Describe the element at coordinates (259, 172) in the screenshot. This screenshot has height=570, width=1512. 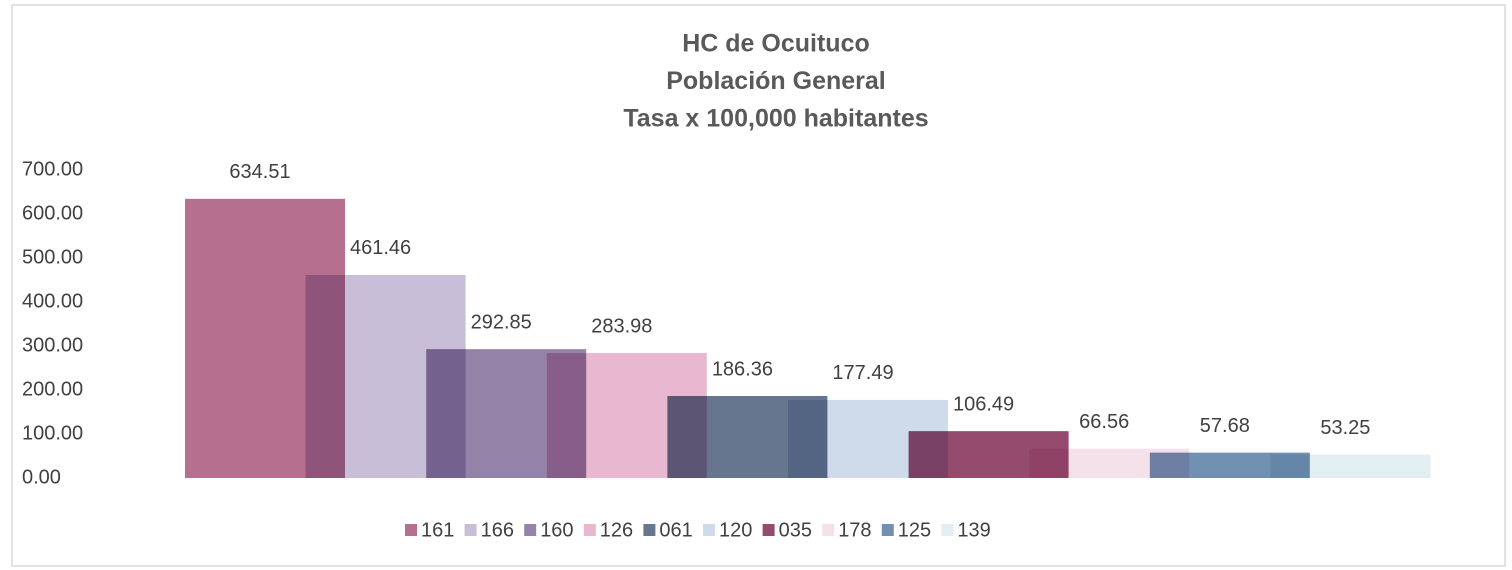
I see `data-label: 634.51` at that location.